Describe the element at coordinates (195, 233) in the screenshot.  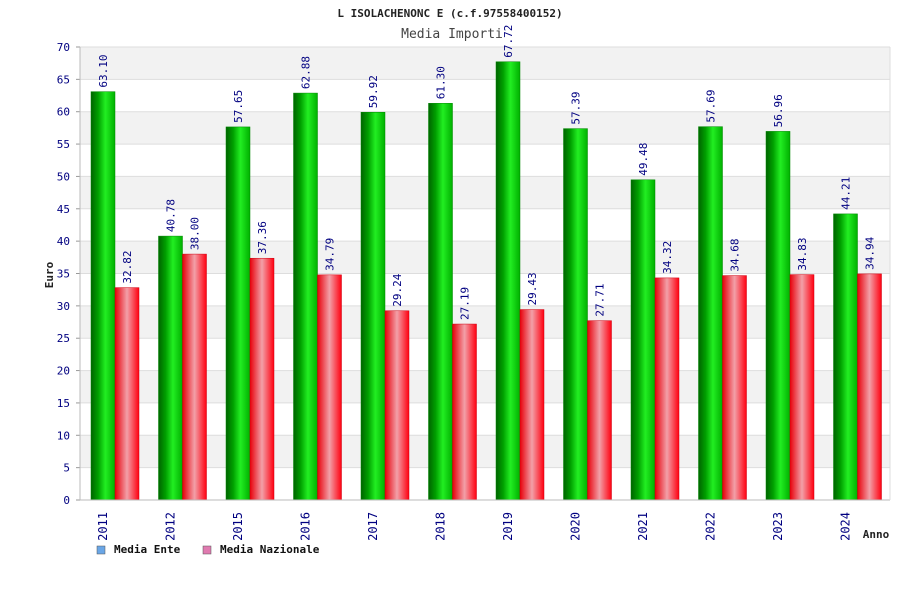
I see `bar-value-label: 38.00` at that location.